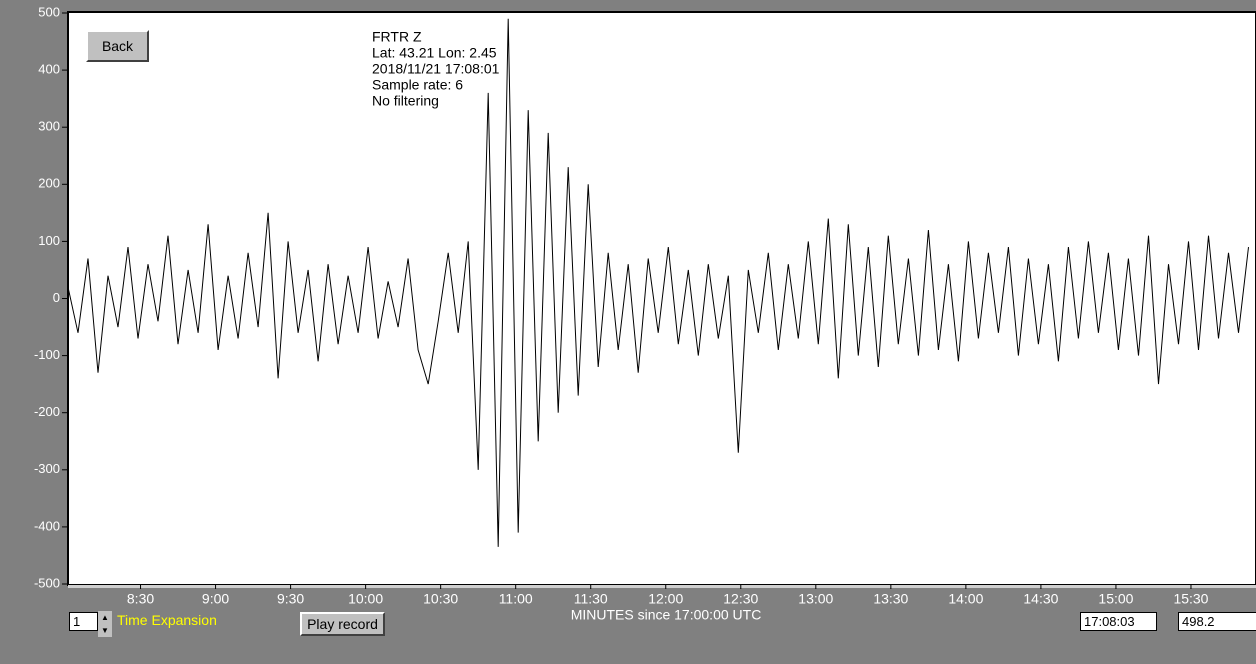 This screenshot has width=1256, height=664. What do you see at coordinates (47, 411) in the screenshot?
I see `y-tick-label: -200` at bounding box center [47, 411].